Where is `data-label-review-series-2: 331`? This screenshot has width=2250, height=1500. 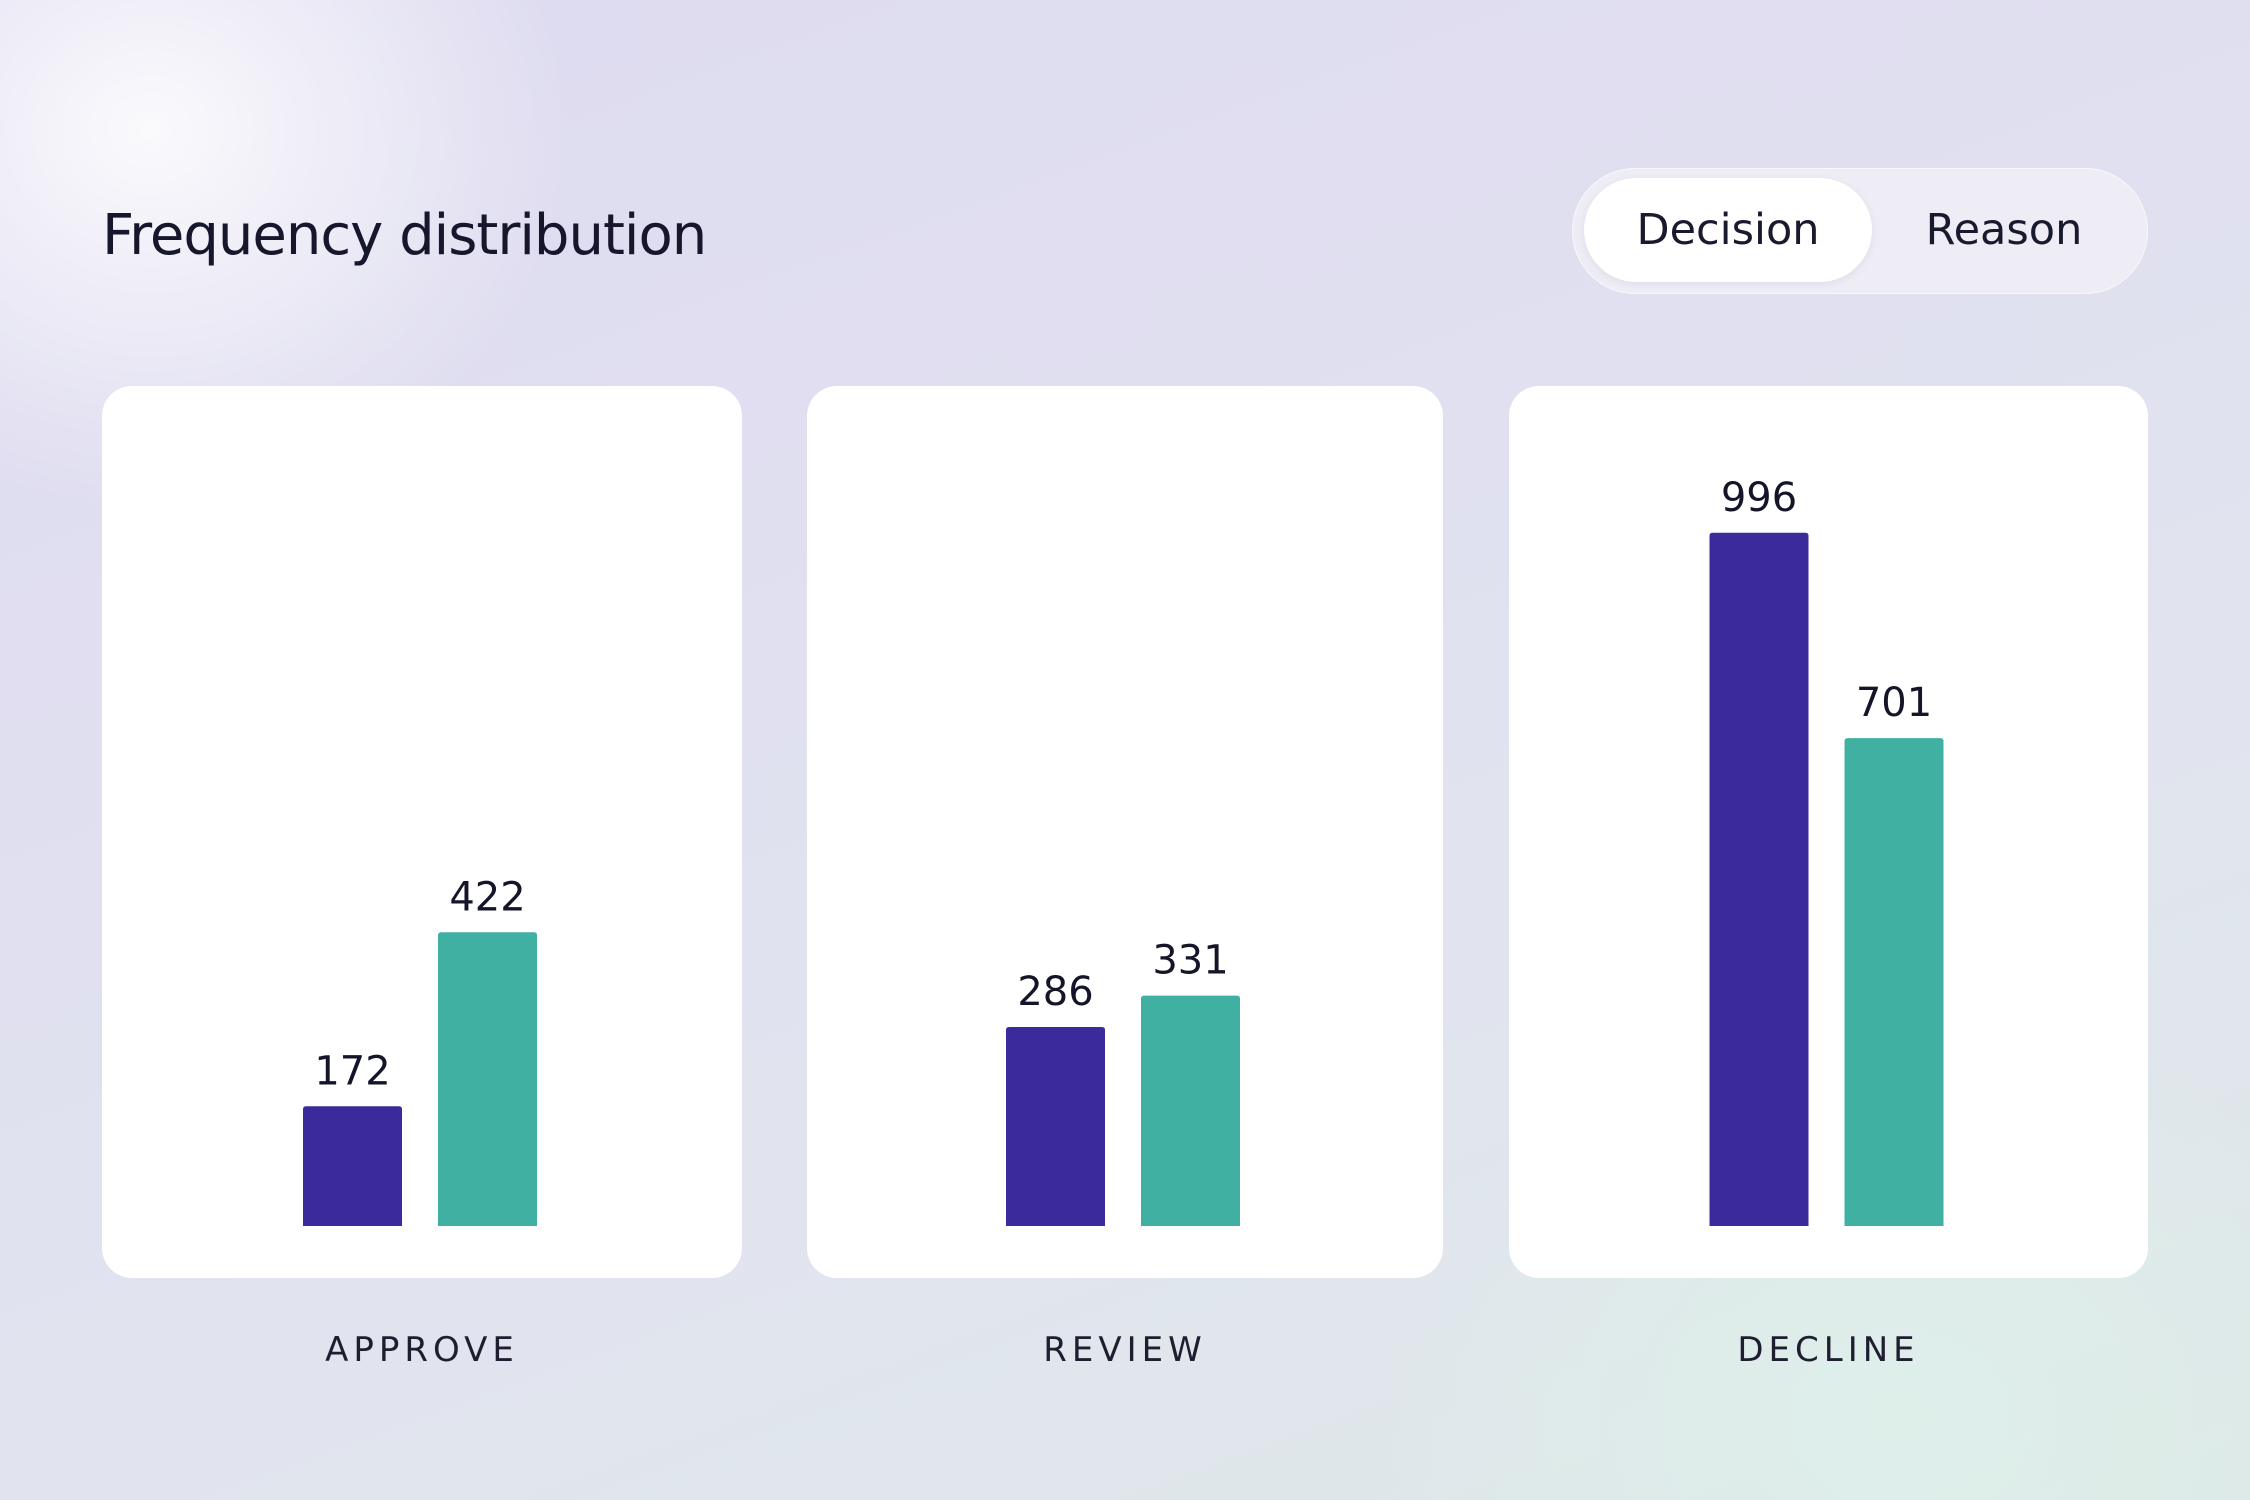
data-label-review-series-2: 331 is located at coordinates (1190, 961).